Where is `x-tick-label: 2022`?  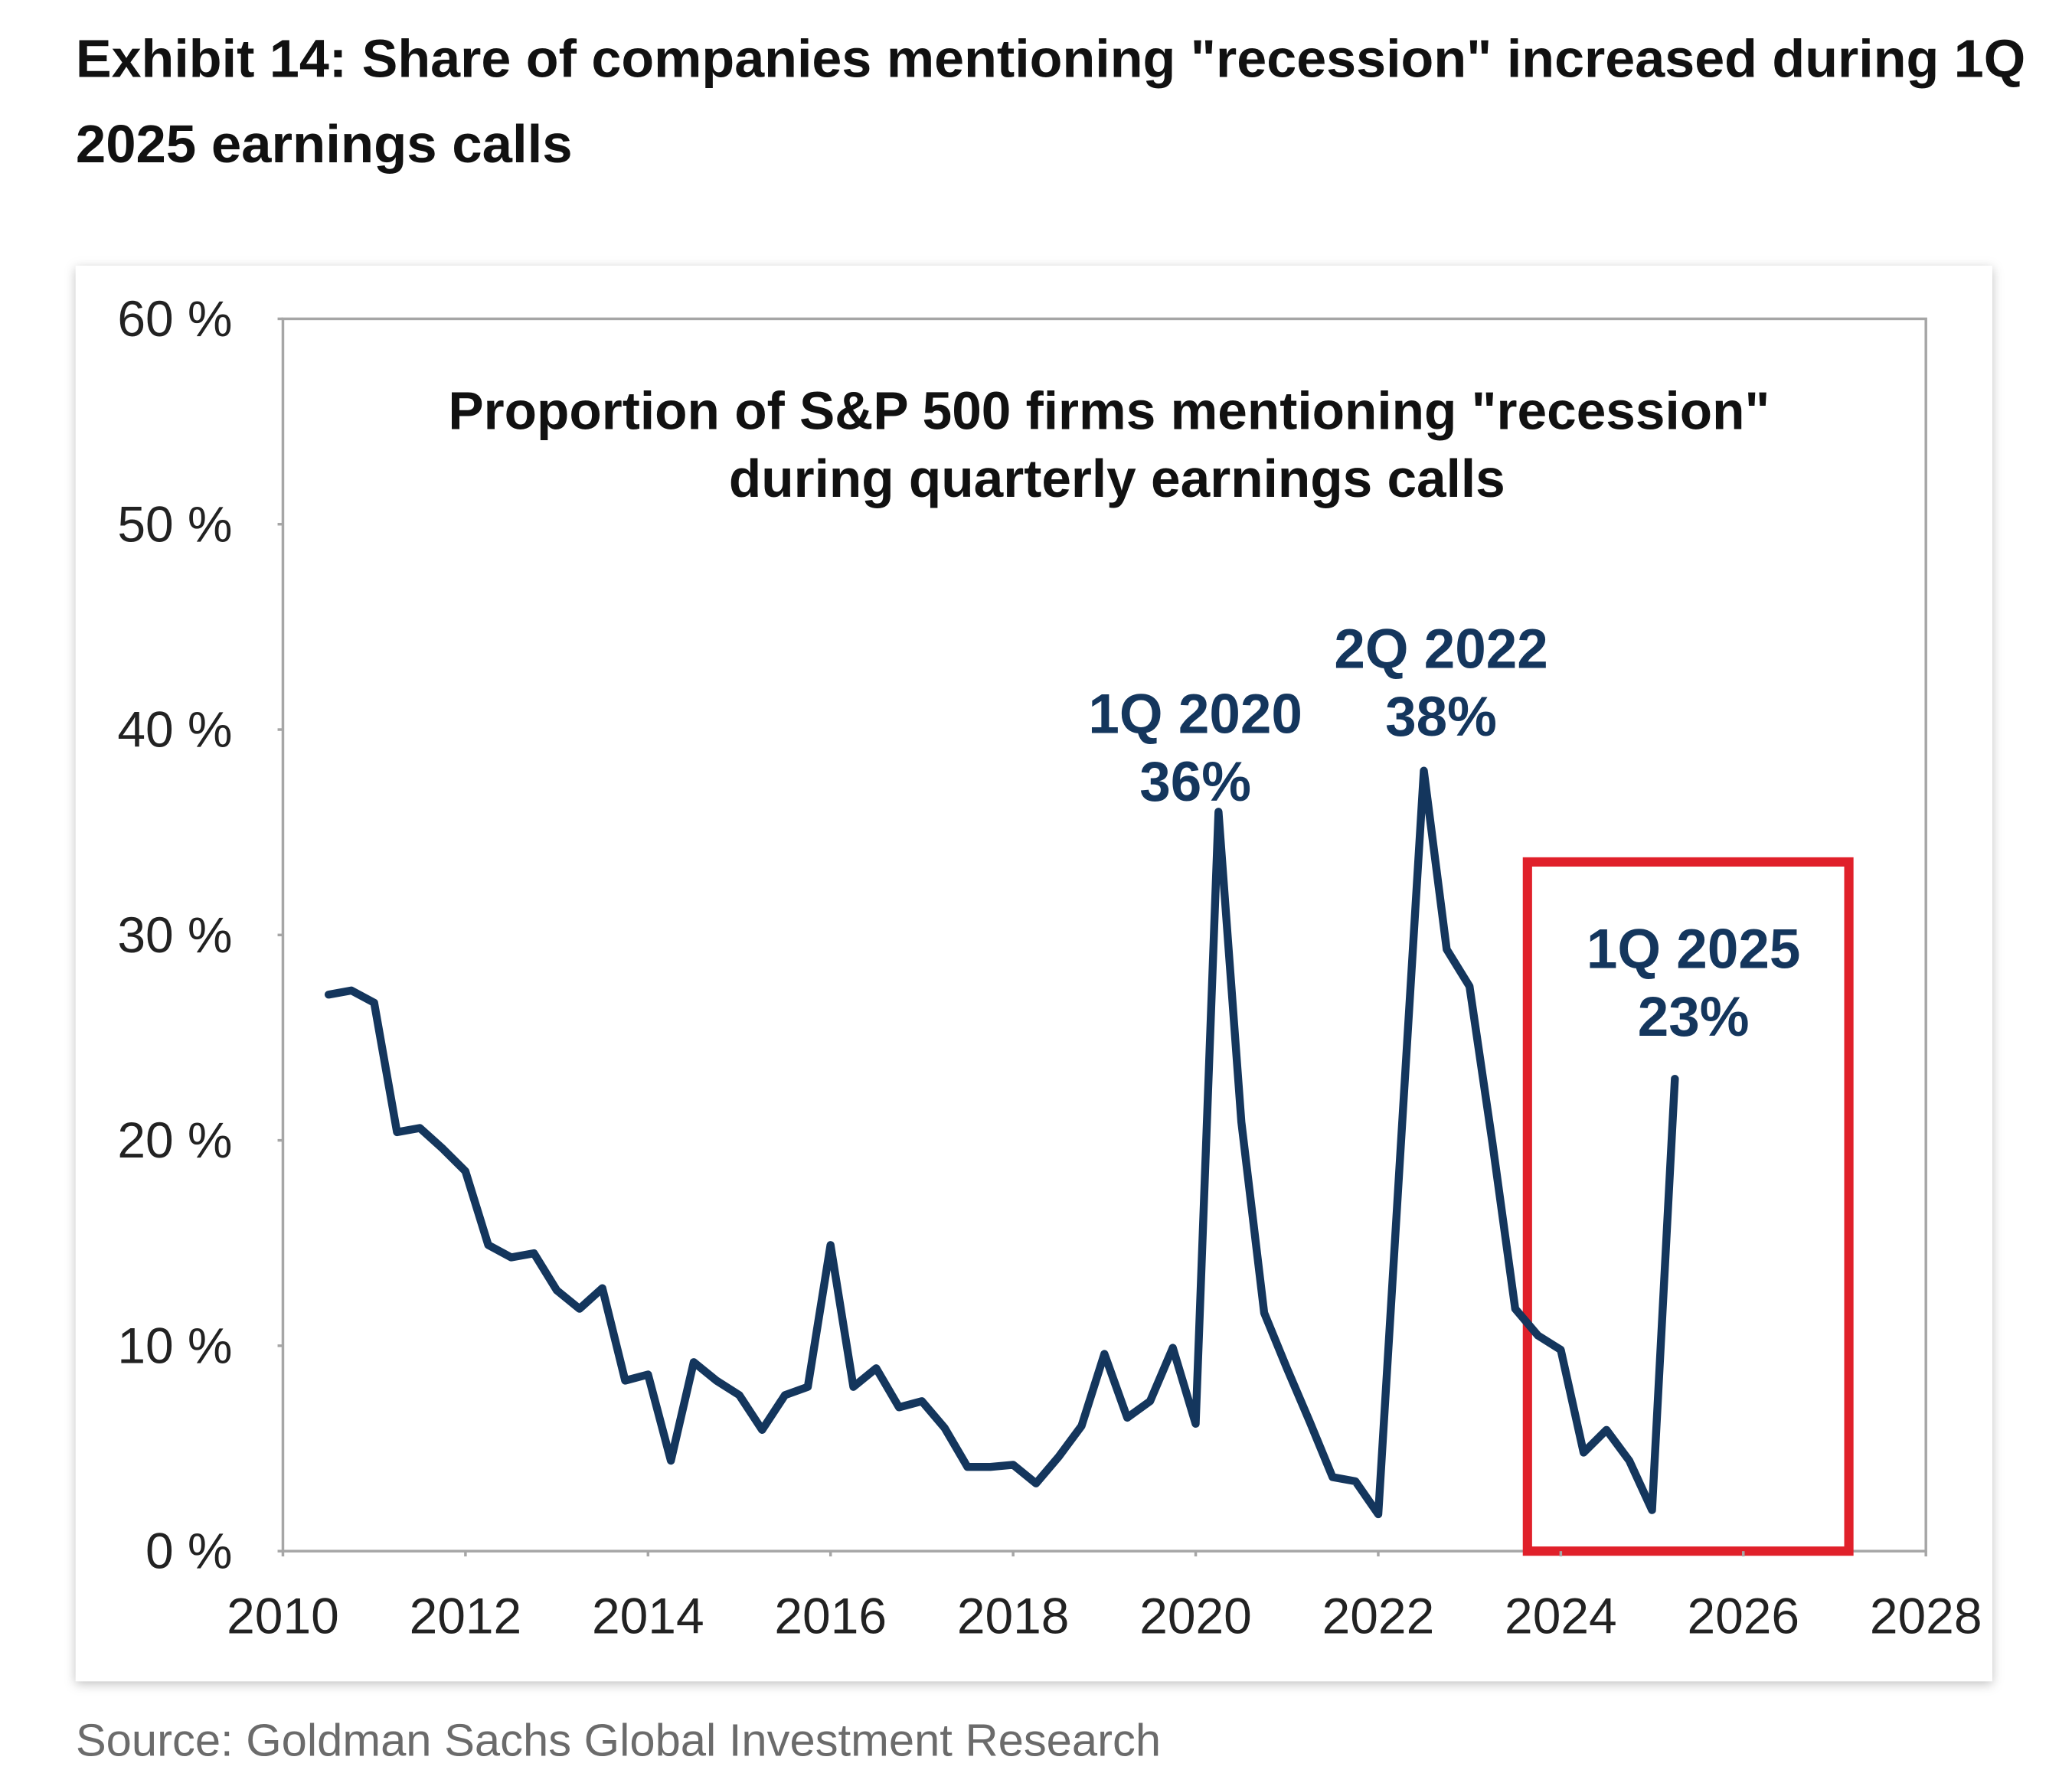 x-tick-label: 2022 is located at coordinates (1378, 1616).